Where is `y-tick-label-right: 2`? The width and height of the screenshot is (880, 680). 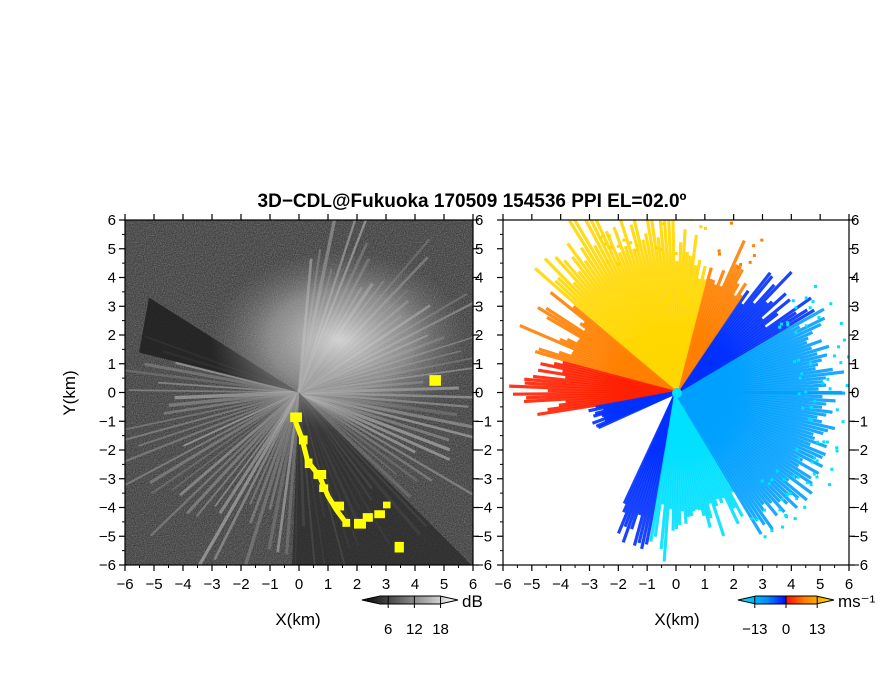 y-tick-label-right: 2 is located at coordinates (855, 335).